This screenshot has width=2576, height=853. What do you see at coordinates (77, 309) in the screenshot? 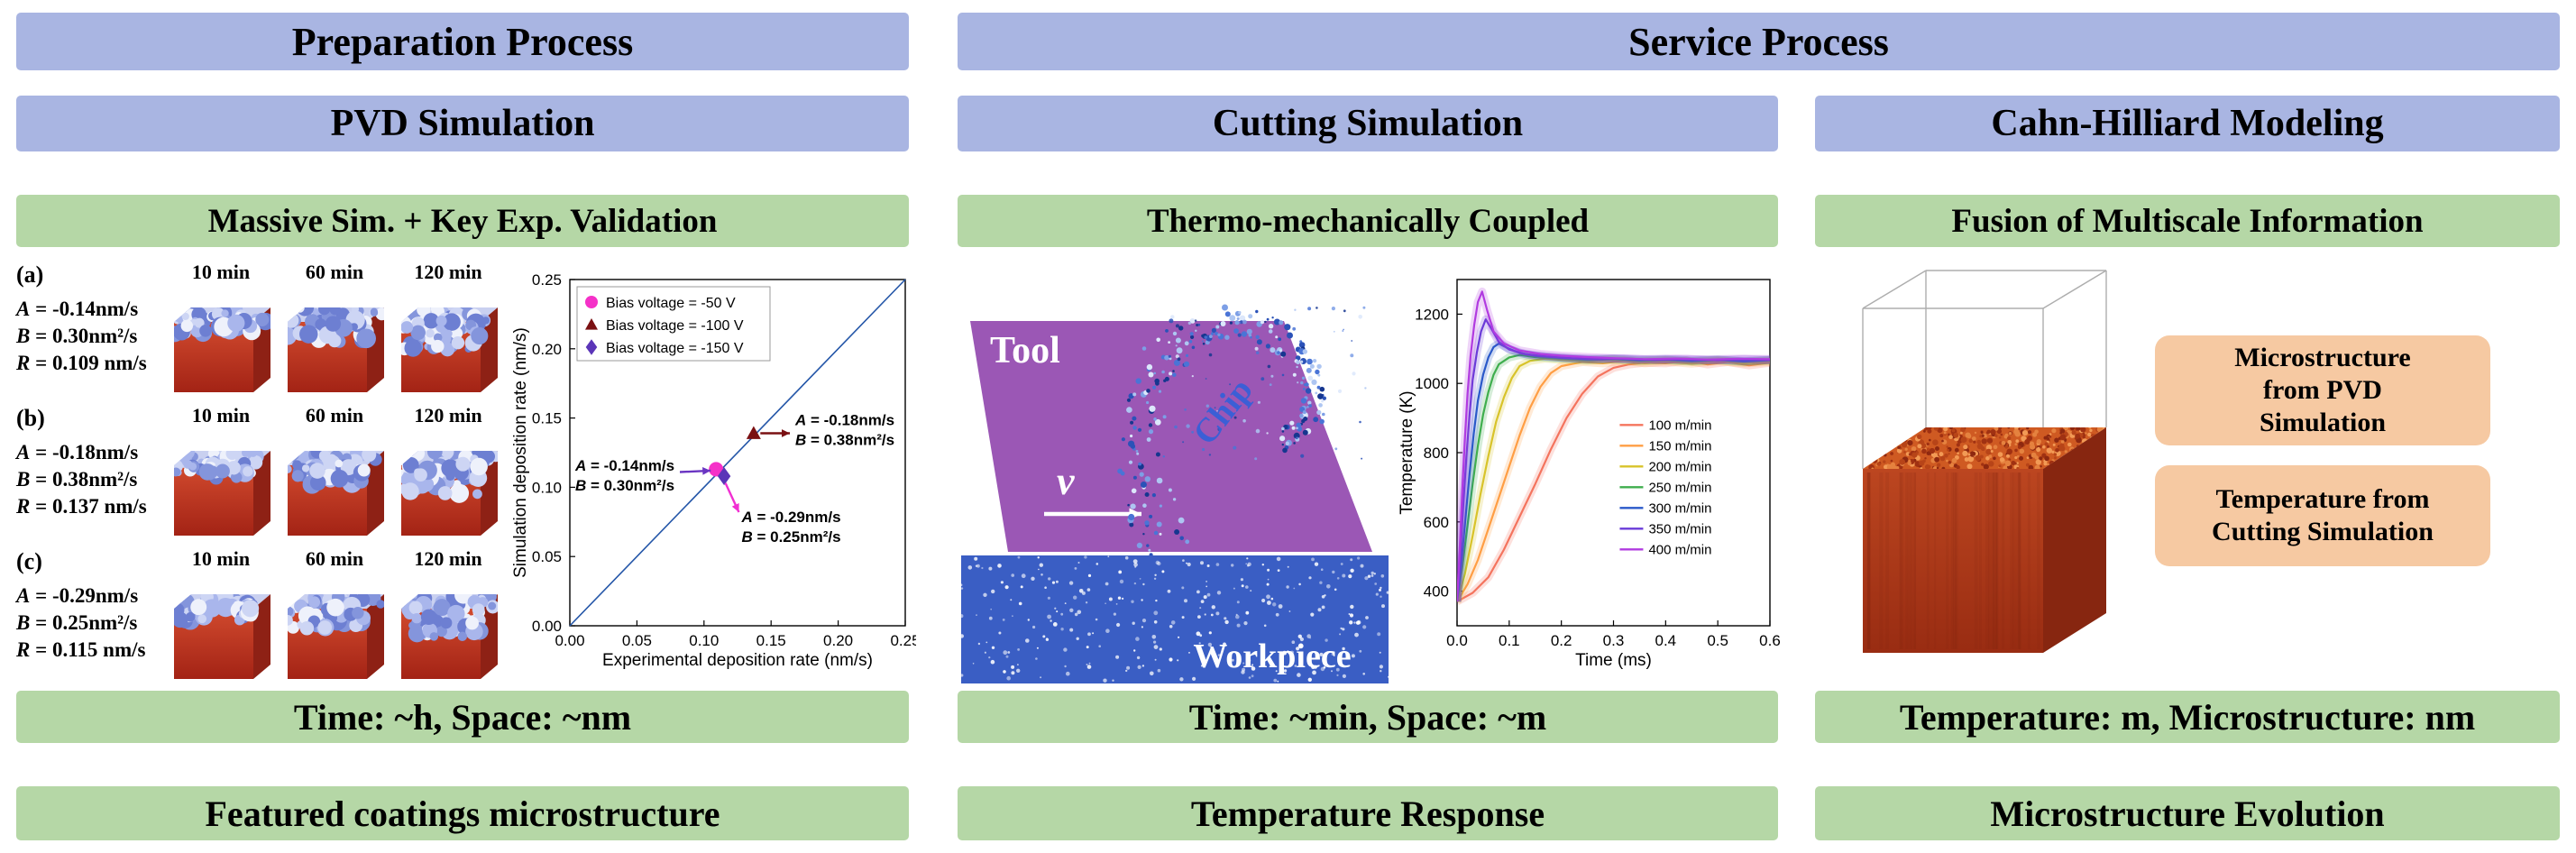
I see `panel-param: A = -0.14nm/s` at bounding box center [77, 309].